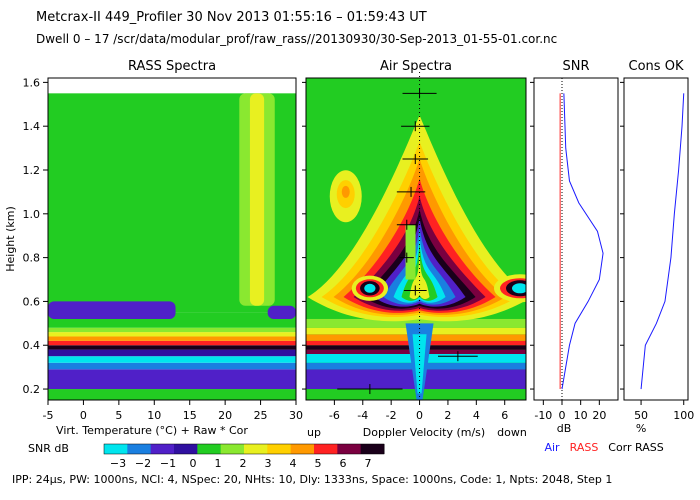 Image resolution: width=700 pixels, height=500 pixels. Describe the element at coordinates (172, 66) in the screenshot. I see `rass-title: RASS Spectra` at that location.